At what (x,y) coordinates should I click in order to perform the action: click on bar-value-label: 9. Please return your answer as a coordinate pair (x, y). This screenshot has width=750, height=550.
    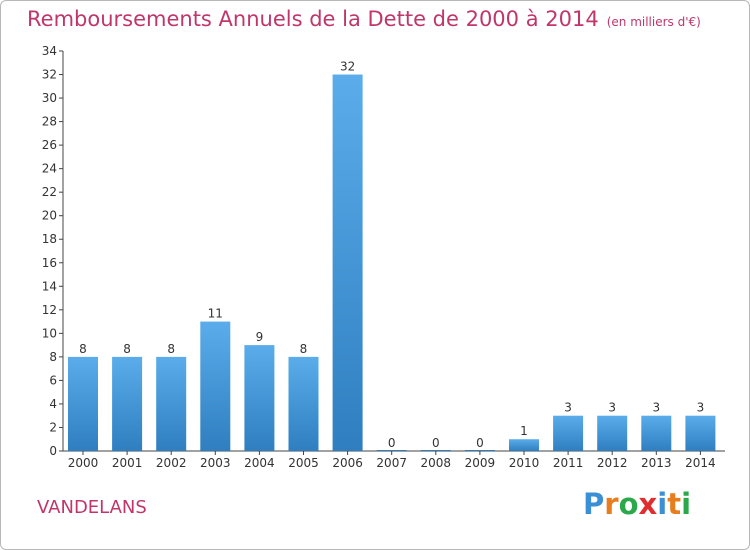
    Looking at the image, I should click on (260, 337).